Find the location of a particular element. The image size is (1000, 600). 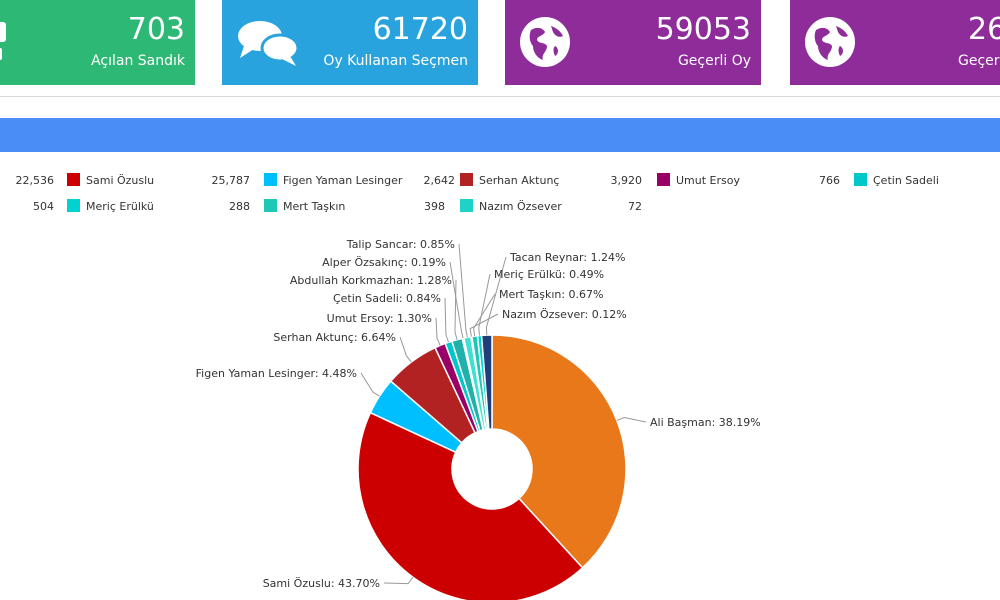

slice-label: Çetin Sadeli: 0.84% is located at coordinates (387, 298).